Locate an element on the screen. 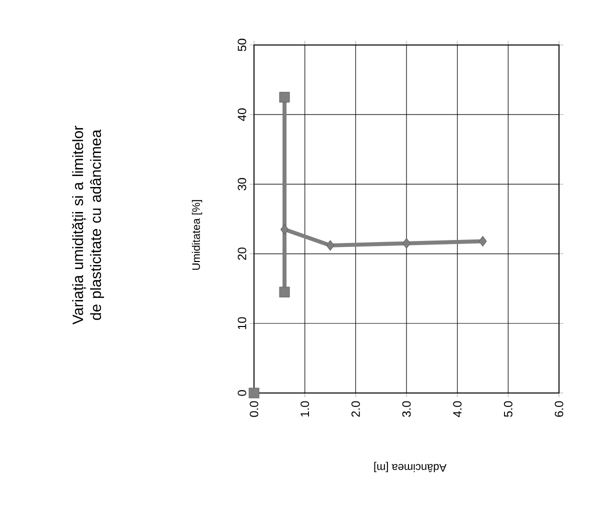 The image size is (597, 517). text: Variația umidității si a limitelor de plasticitate cu adâncimea is located at coordinates (88, 225).